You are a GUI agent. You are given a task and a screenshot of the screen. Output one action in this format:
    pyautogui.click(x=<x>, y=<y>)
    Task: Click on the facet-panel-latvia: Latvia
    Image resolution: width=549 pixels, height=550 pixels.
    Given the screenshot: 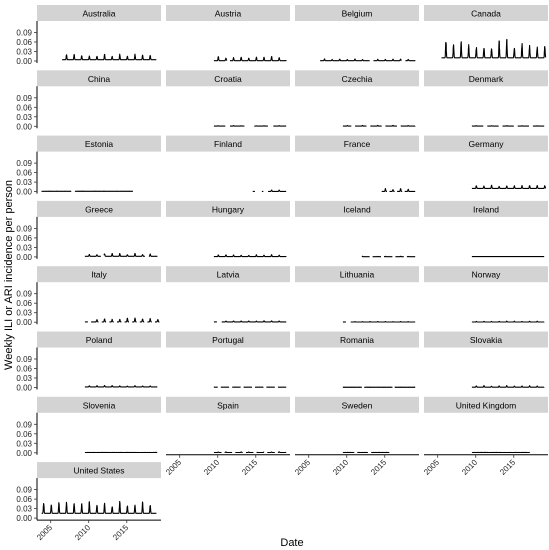 What is the action you would take?
    pyautogui.click(x=228, y=294)
    